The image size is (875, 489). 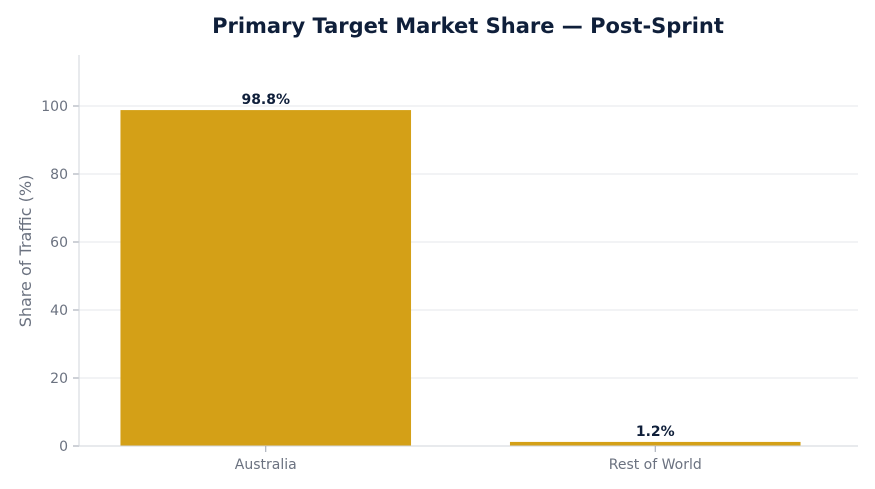 I want to click on y-tick-label: 100, so click(x=54, y=107).